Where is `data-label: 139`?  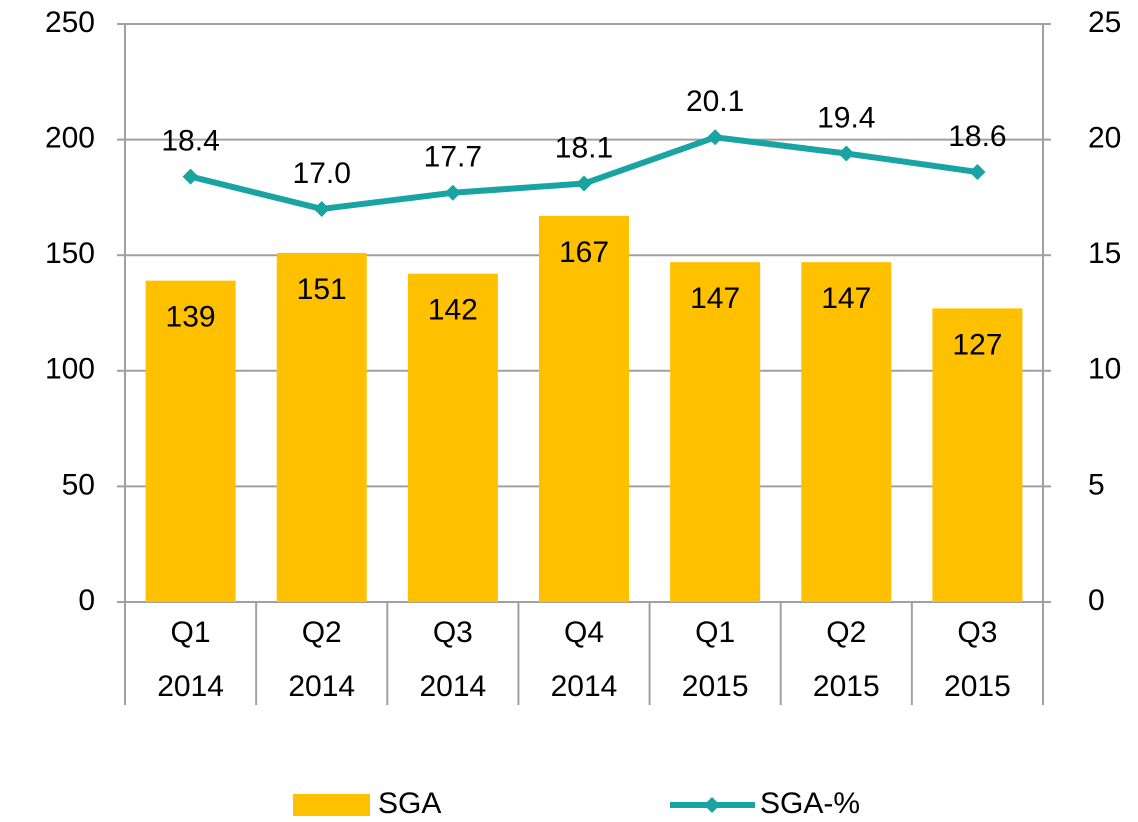 data-label: 139 is located at coordinates (191, 317).